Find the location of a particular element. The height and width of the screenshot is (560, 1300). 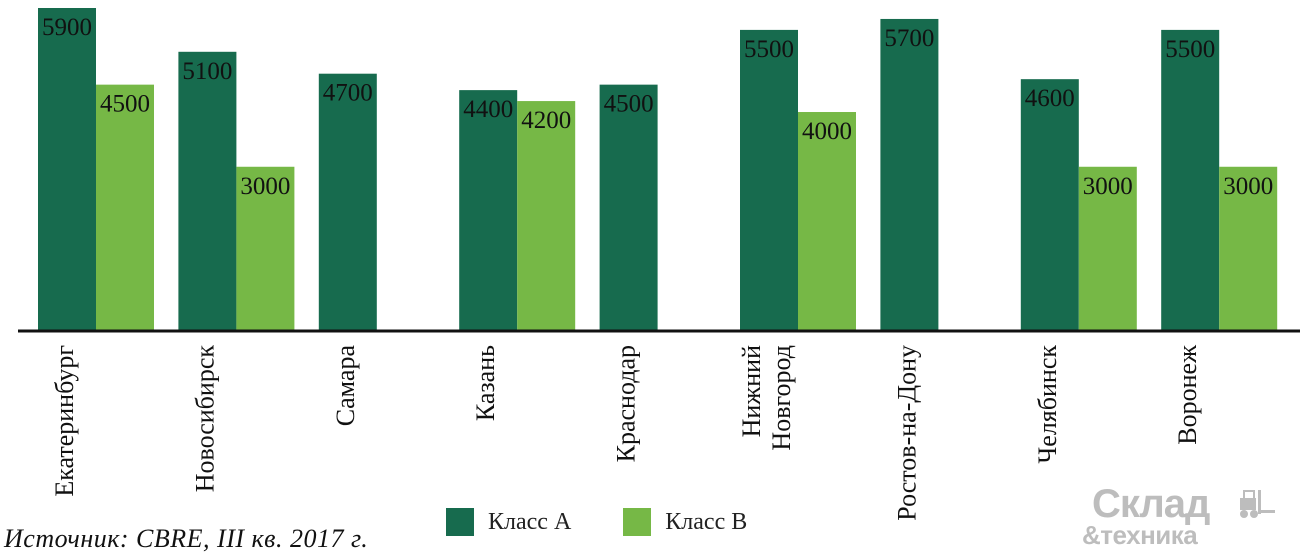

category-label: Екатеринбург is located at coordinates (64, 421).